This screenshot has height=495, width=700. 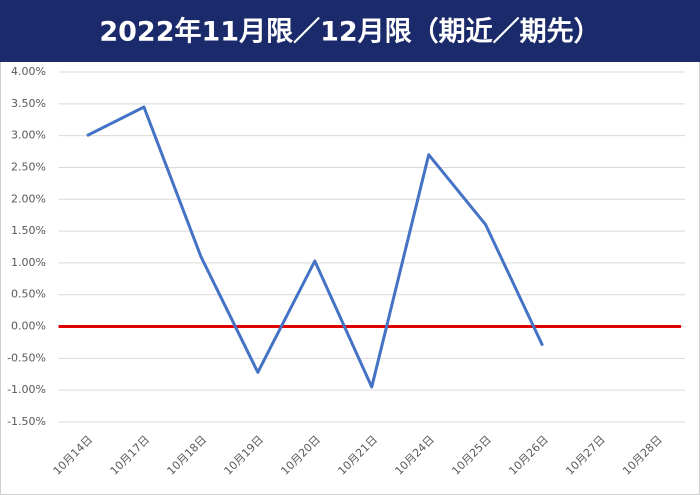 I want to click on y-tick-label: -0.50%, so click(x=26, y=357).